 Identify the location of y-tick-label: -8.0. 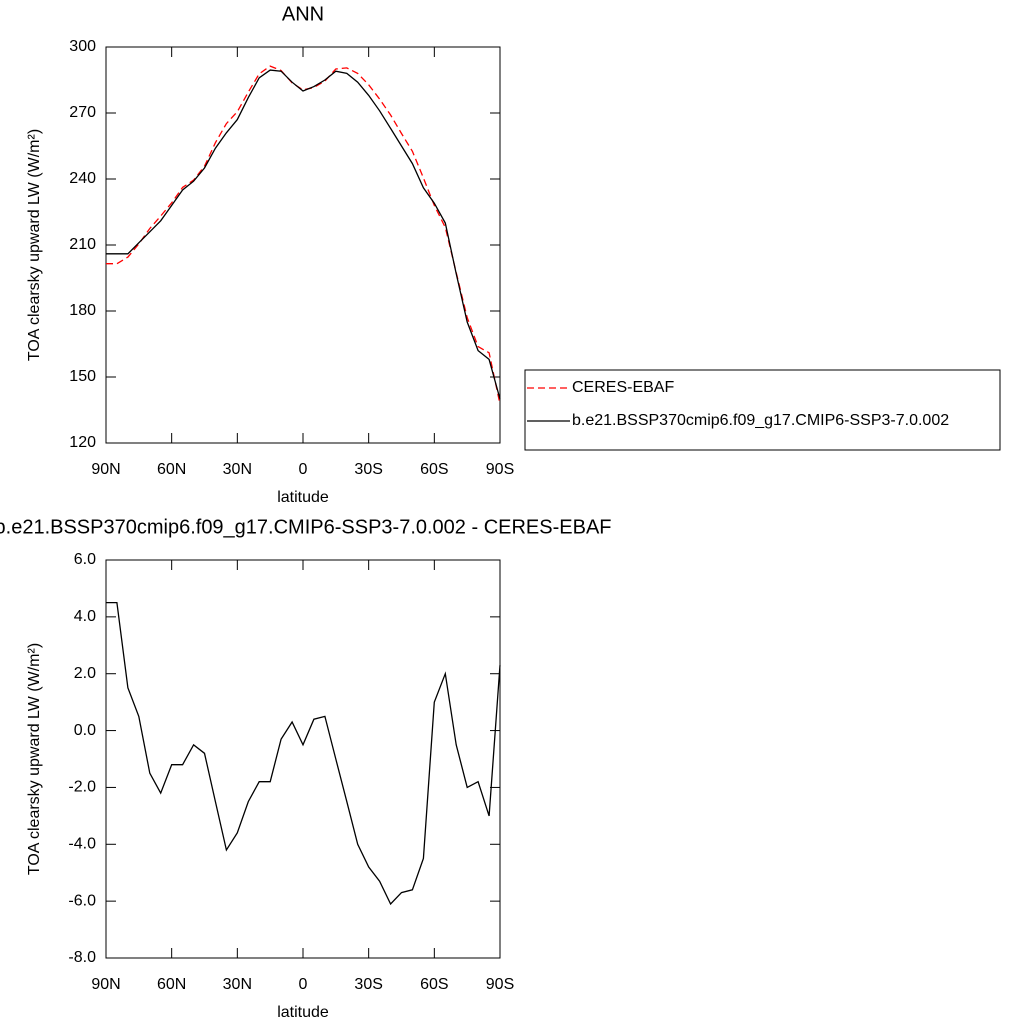
(82, 957).